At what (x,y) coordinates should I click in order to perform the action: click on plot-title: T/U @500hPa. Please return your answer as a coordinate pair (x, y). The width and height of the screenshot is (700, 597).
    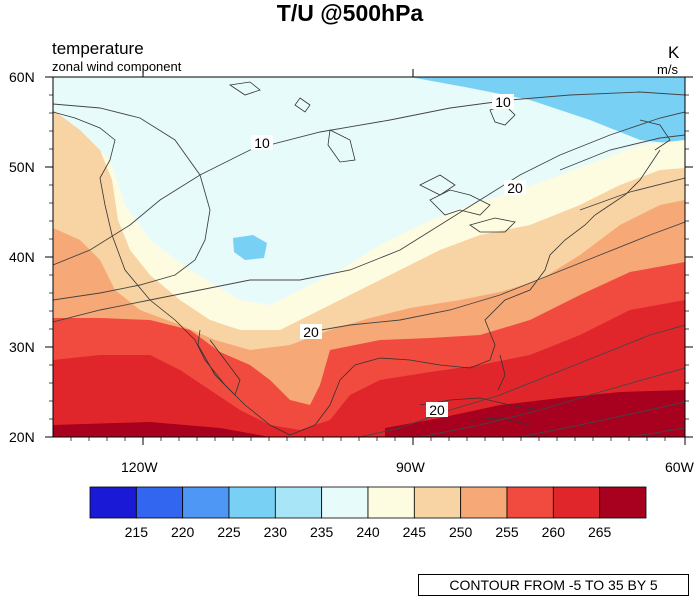
    Looking at the image, I should click on (350, 13).